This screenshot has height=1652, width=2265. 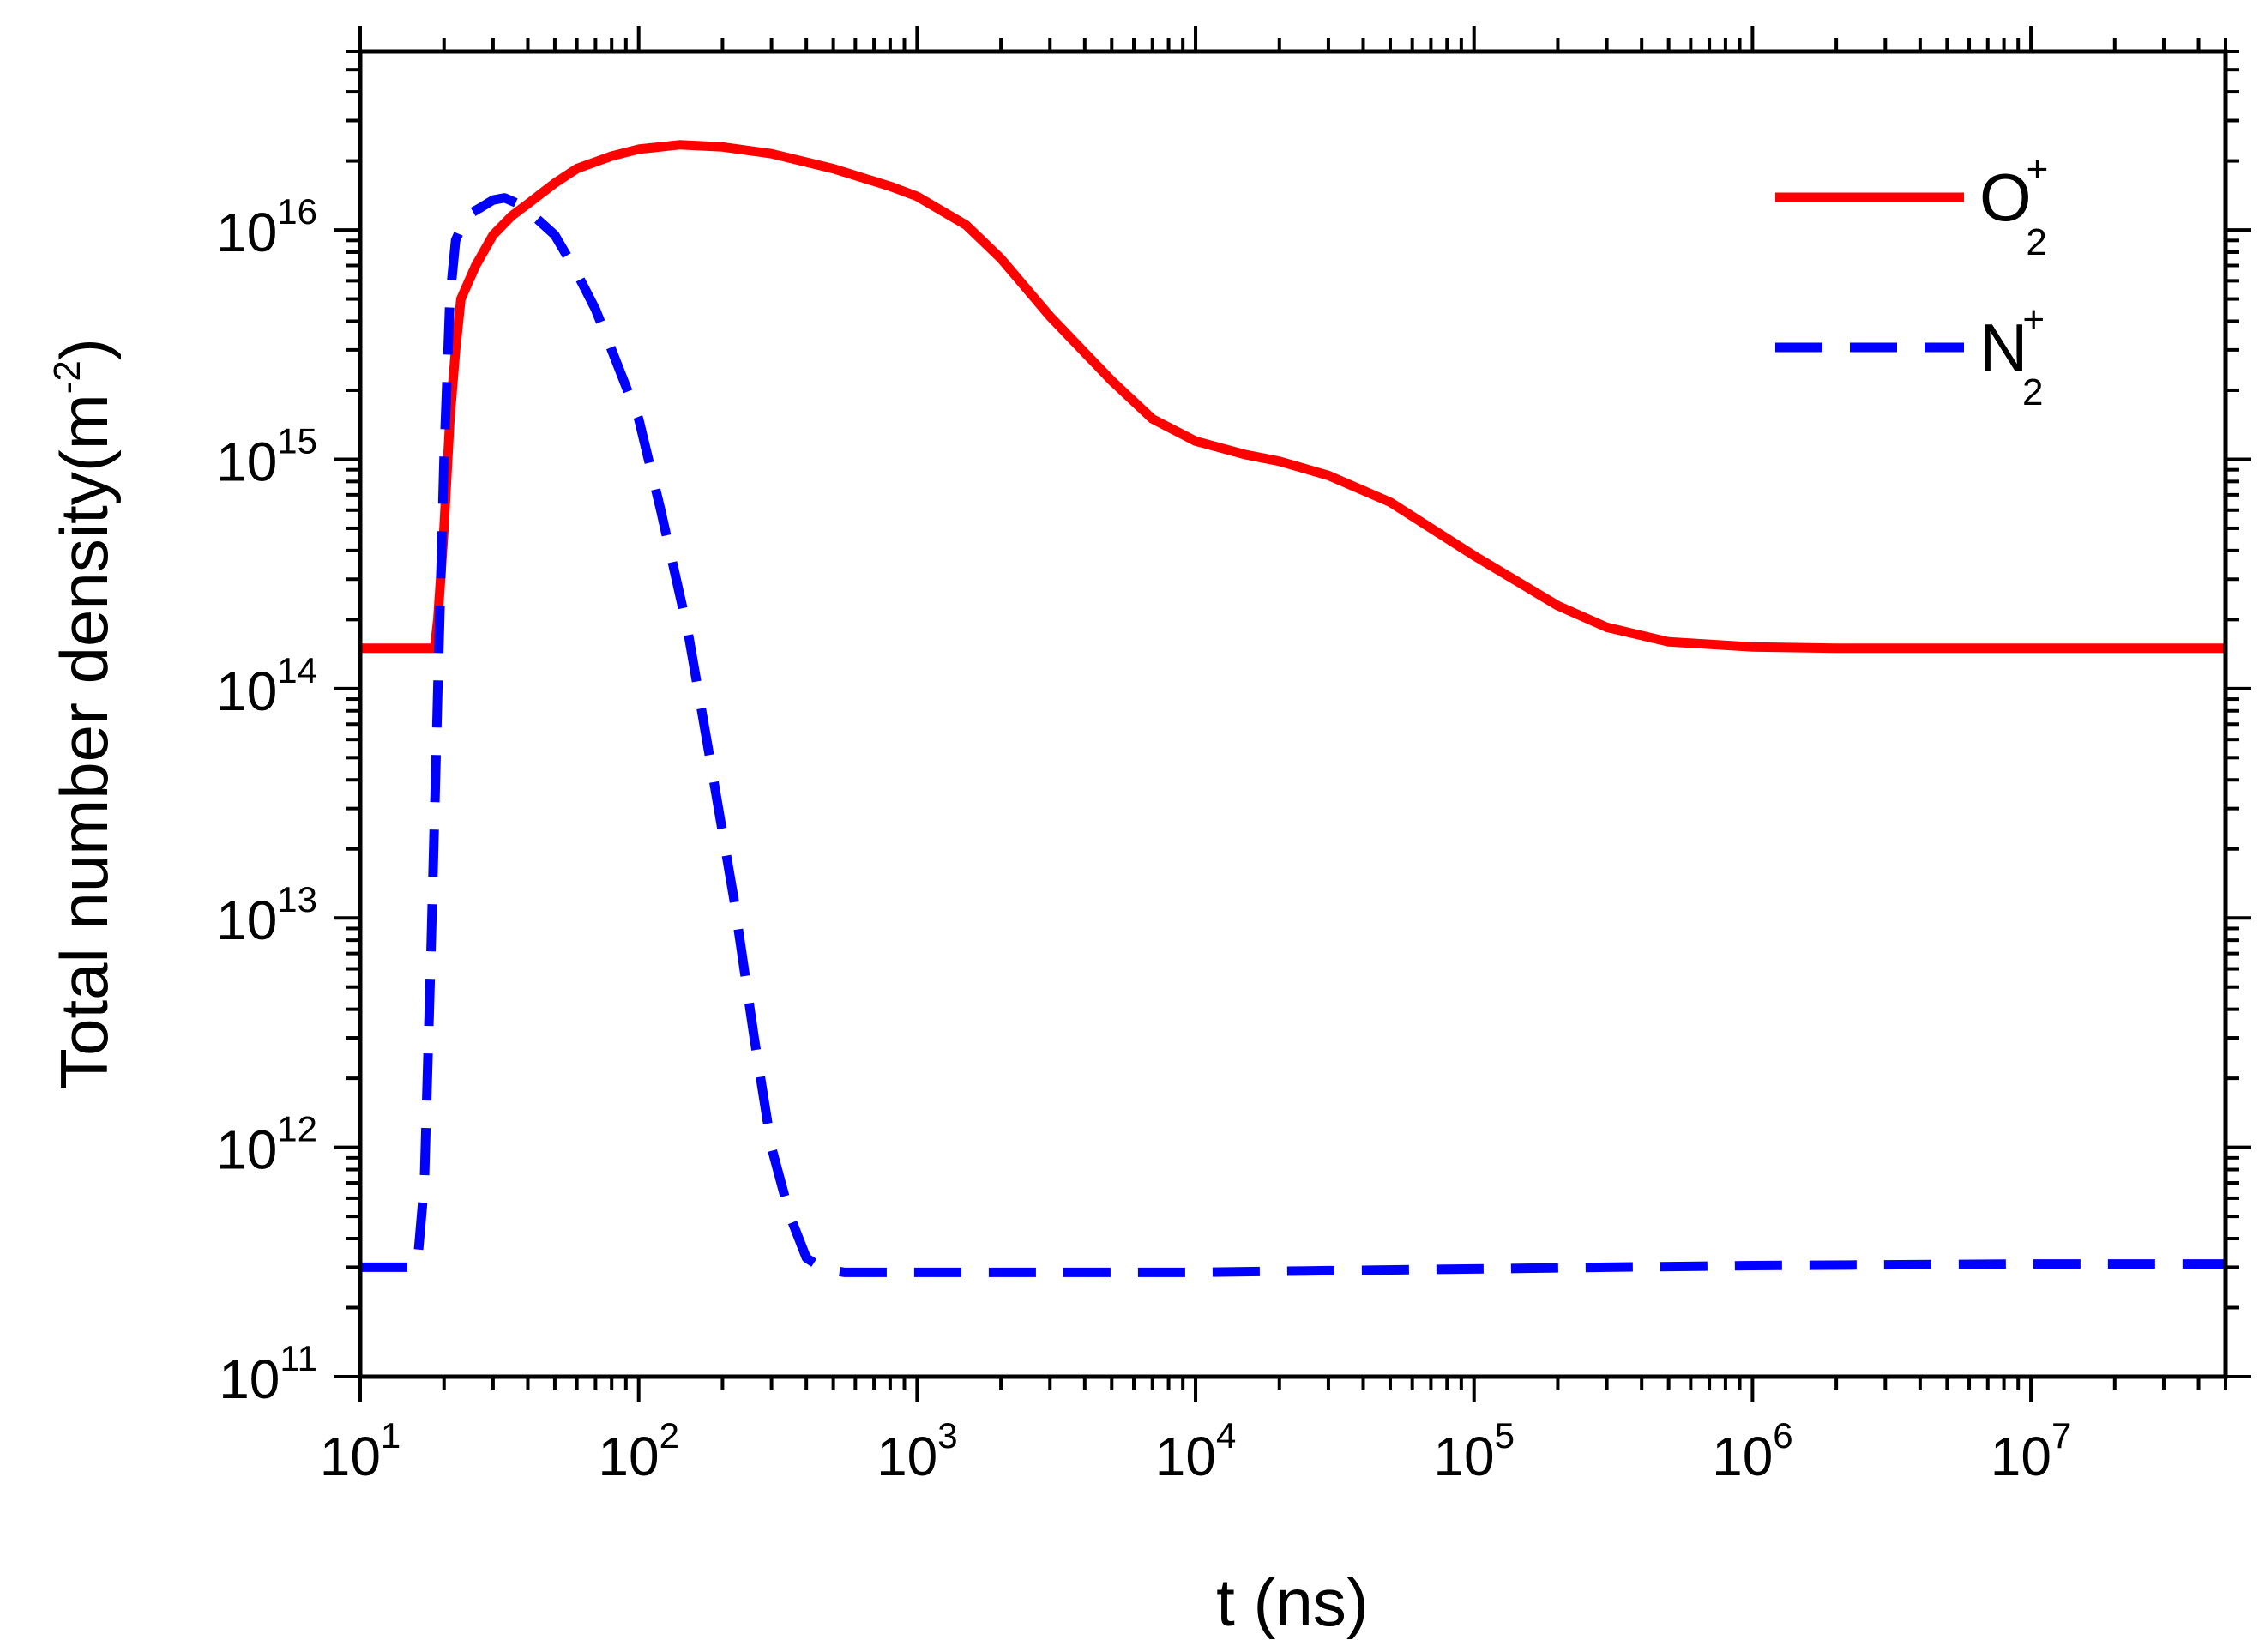 I want to click on x-tick-label: 10¹, so click(x=360, y=1451).